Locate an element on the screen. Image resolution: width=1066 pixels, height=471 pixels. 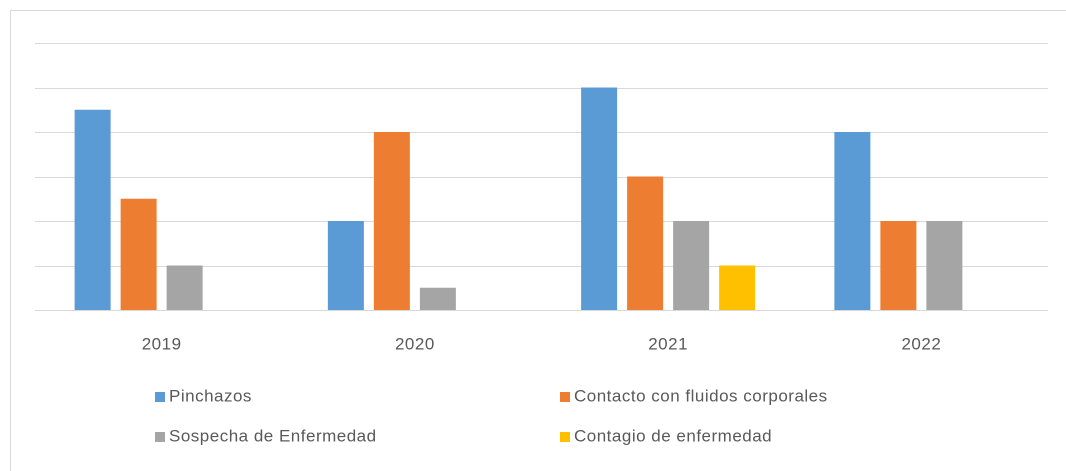
x-tick-label: 2022 is located at coordinates (921, 343).